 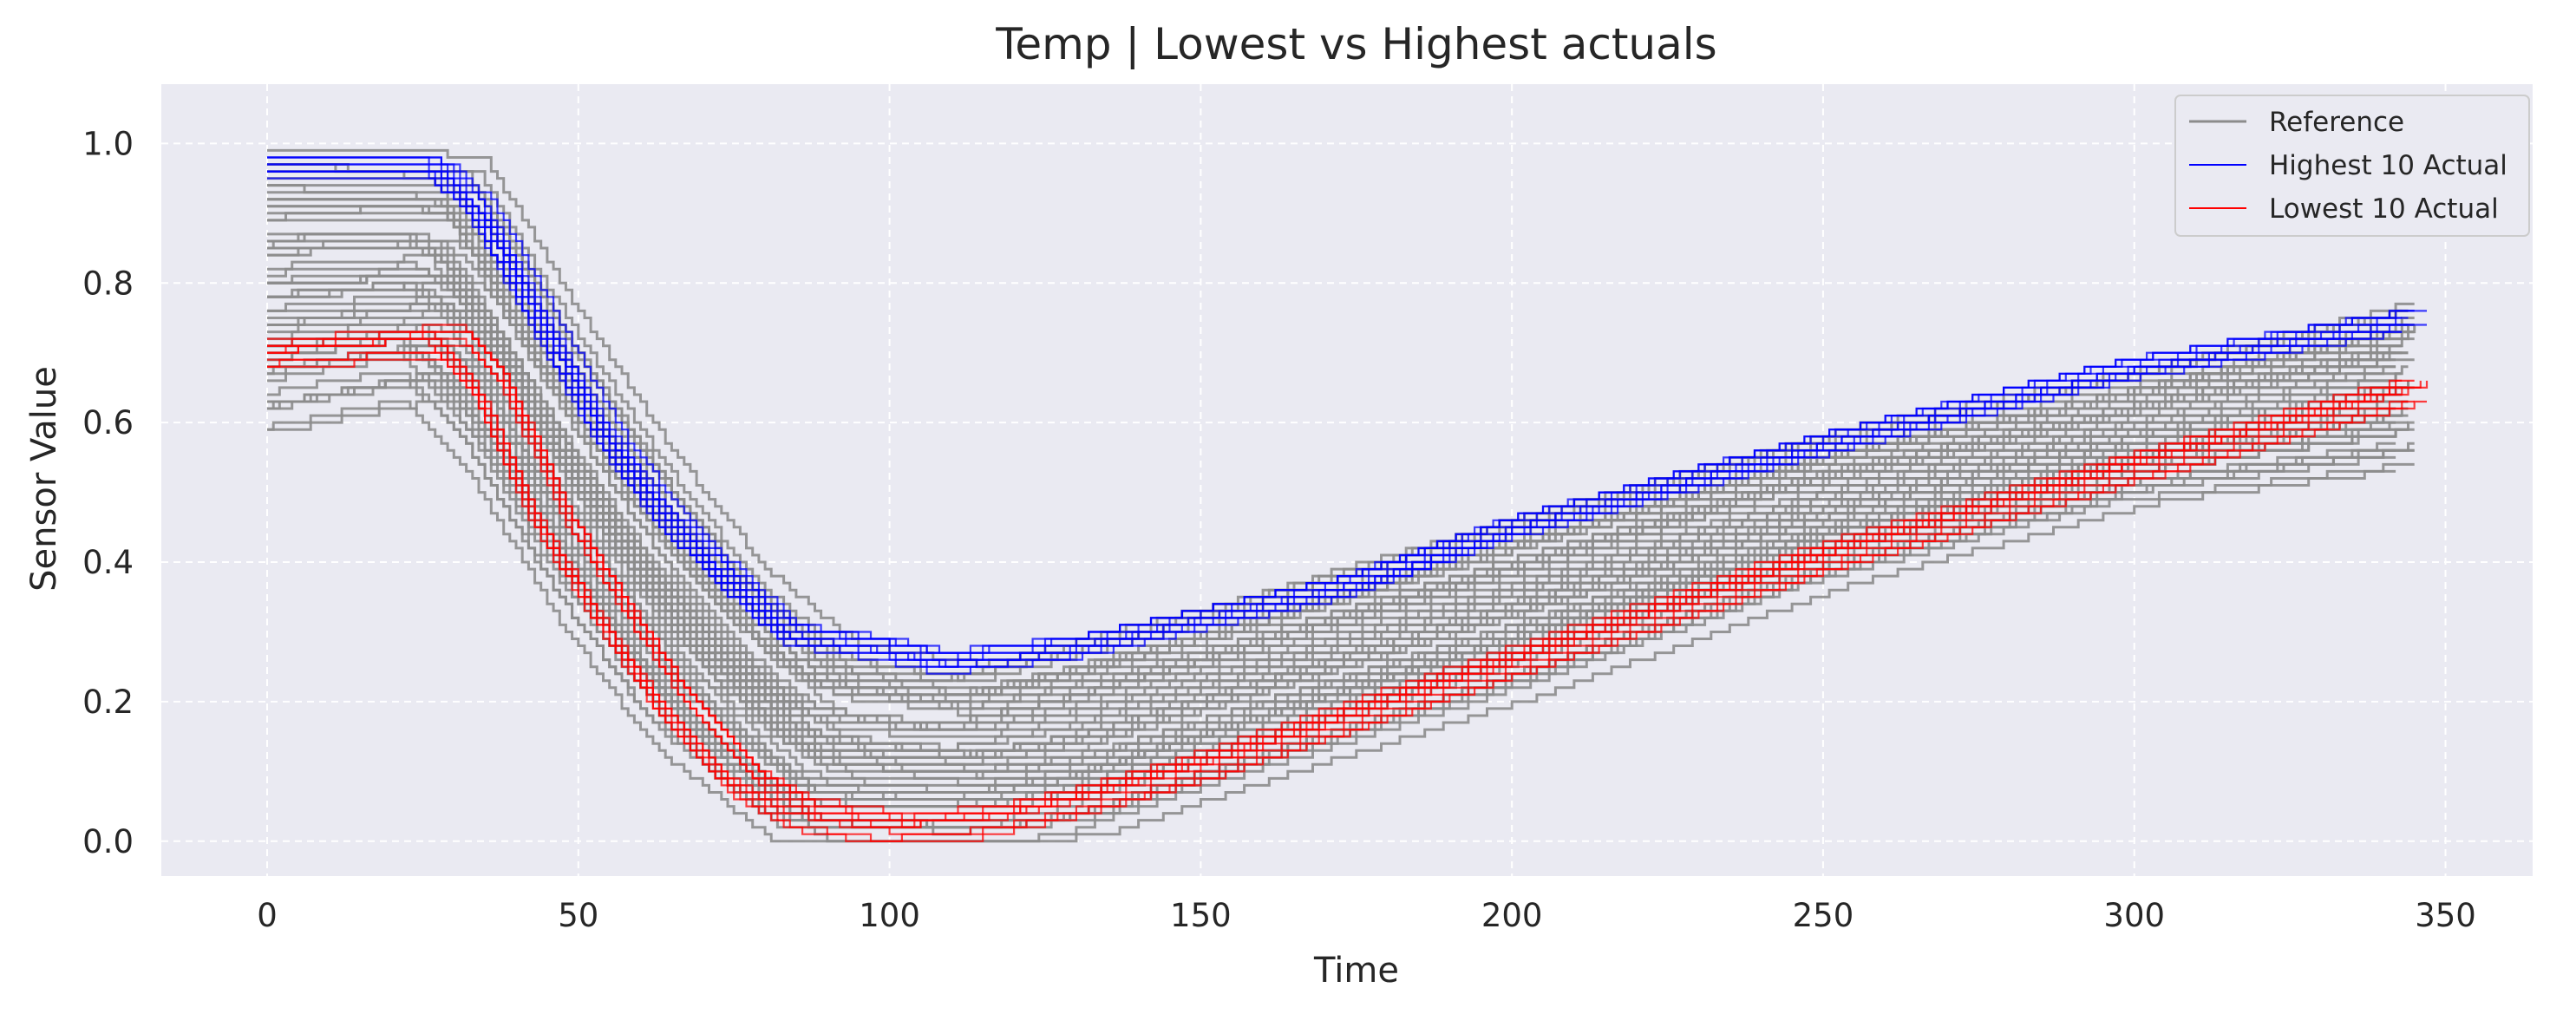 What do you see at coordinates (108, 283) in the screenshot?
I see `y-tick-label: 0.8` at bounding box center [108, 283].